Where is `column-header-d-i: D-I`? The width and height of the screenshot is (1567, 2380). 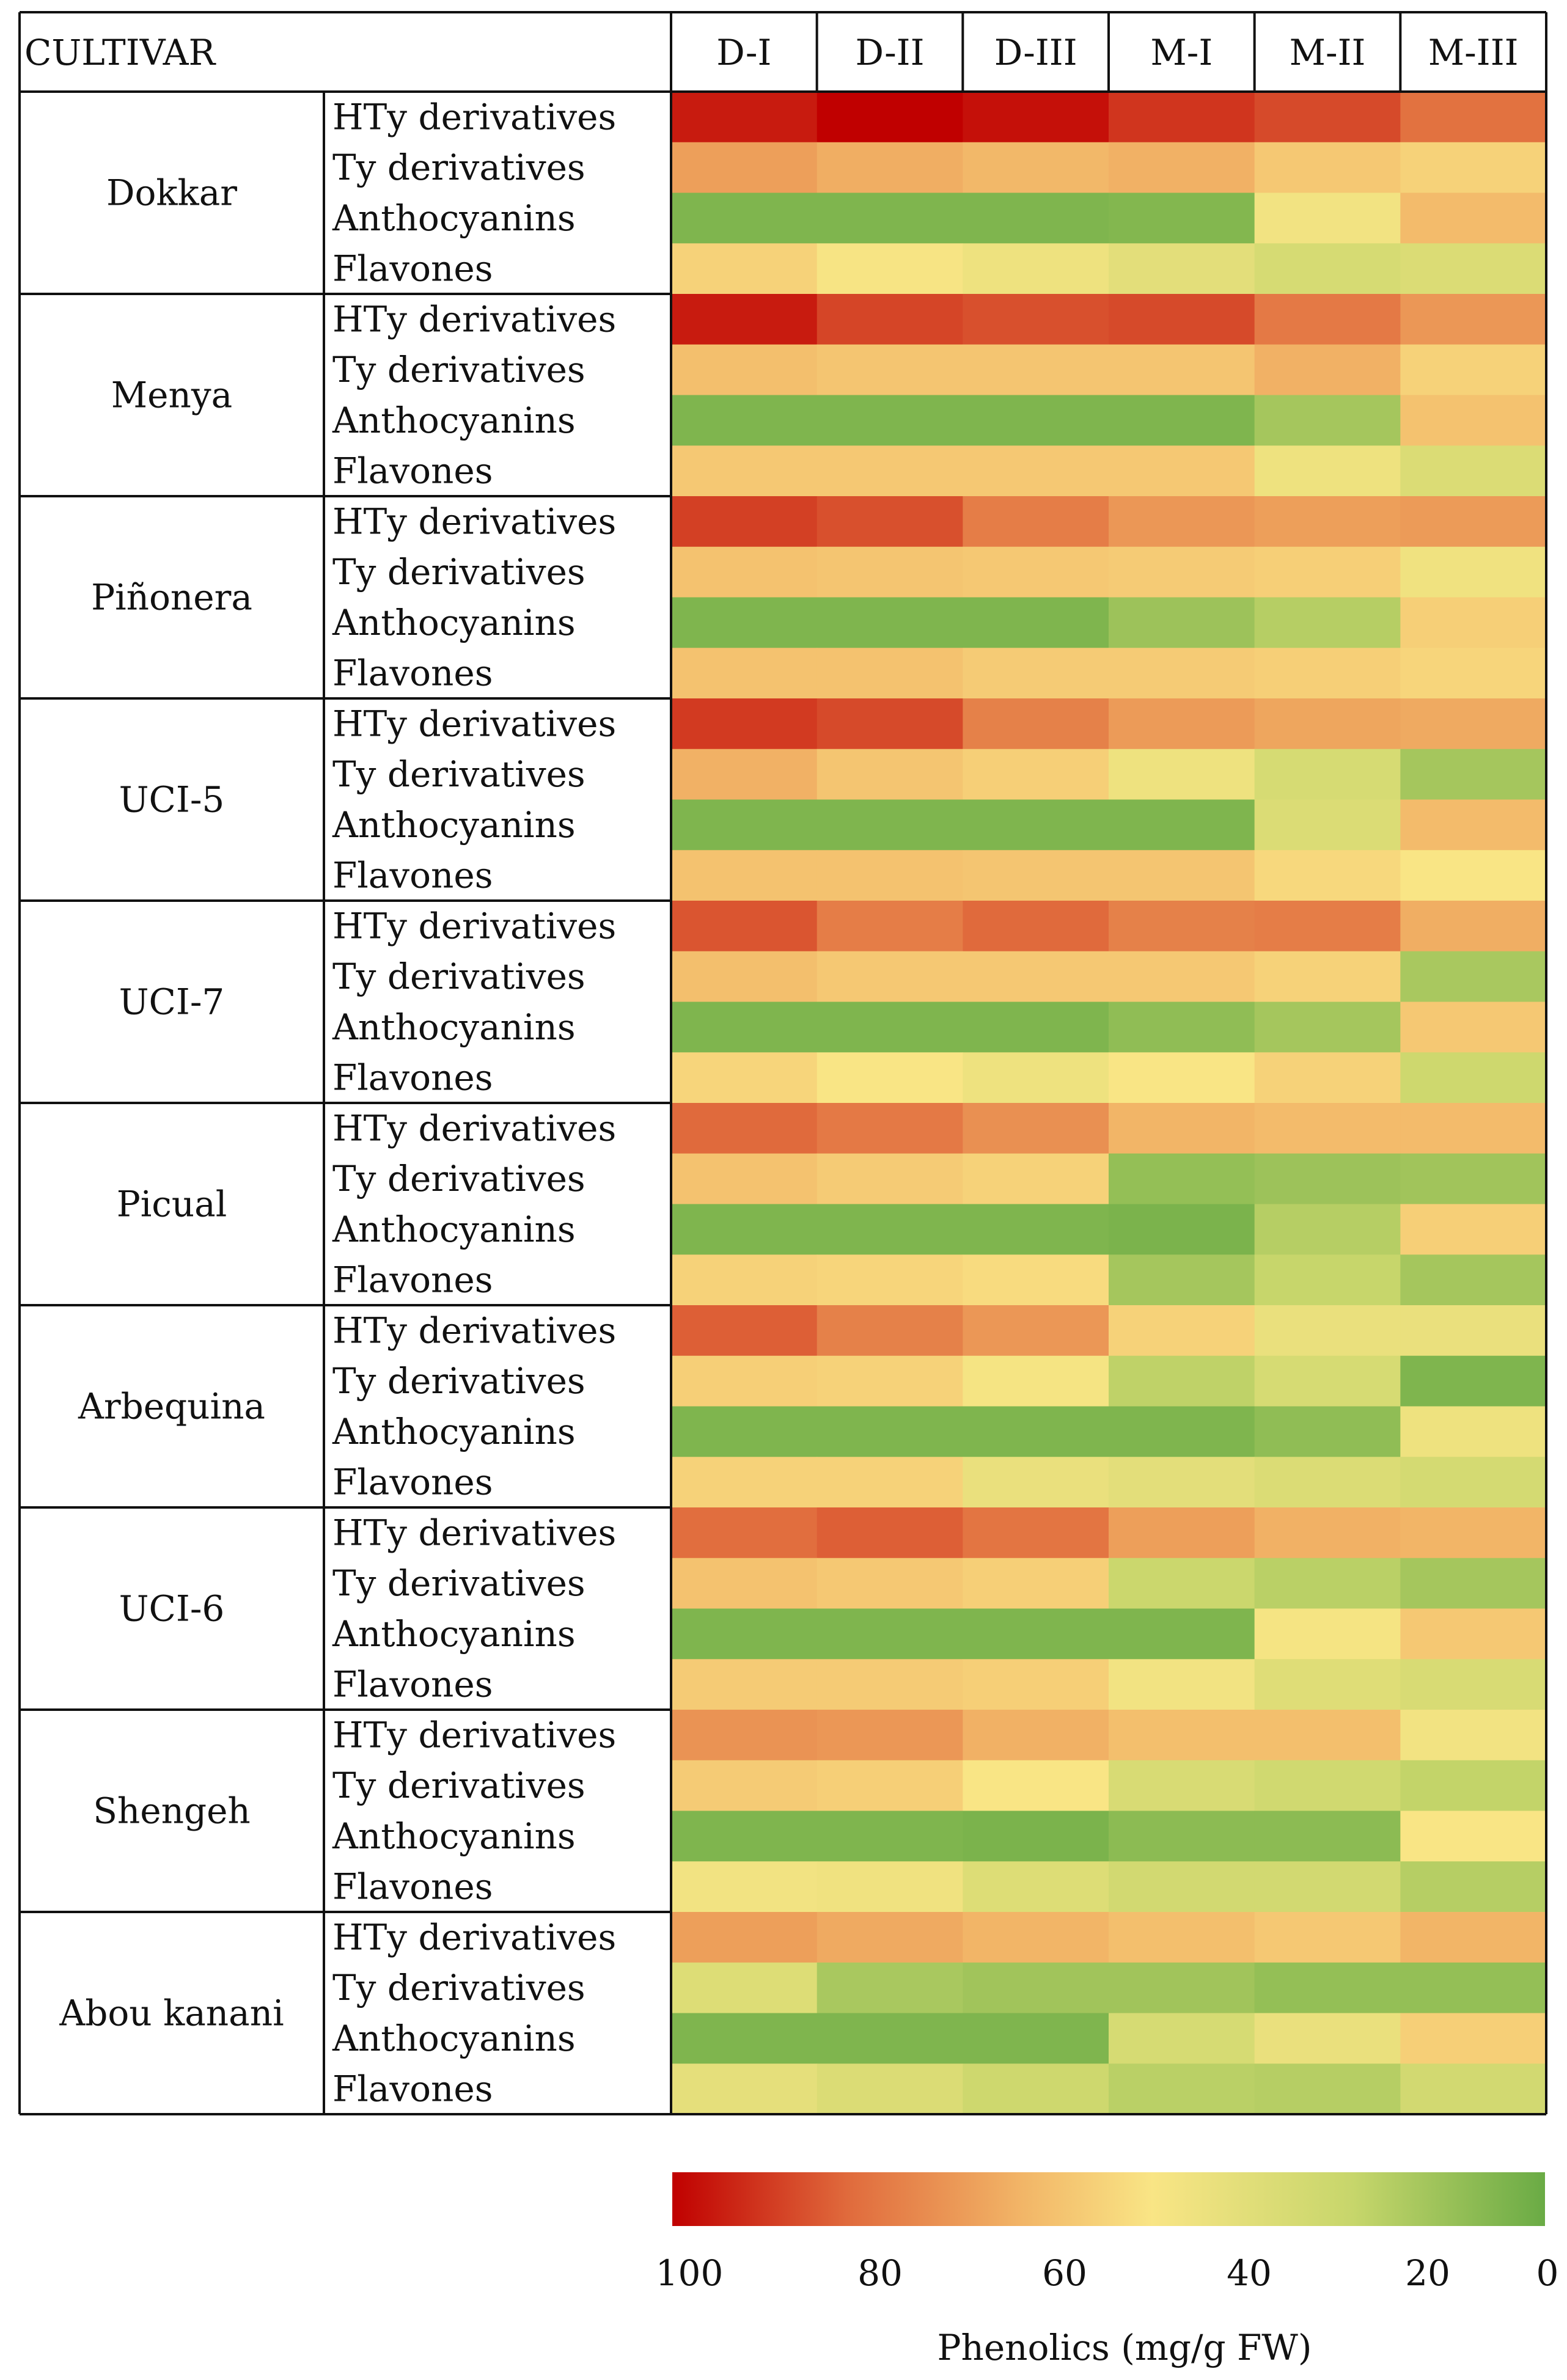
column-header-d-i: D-I is located at coordinates (743, 52).